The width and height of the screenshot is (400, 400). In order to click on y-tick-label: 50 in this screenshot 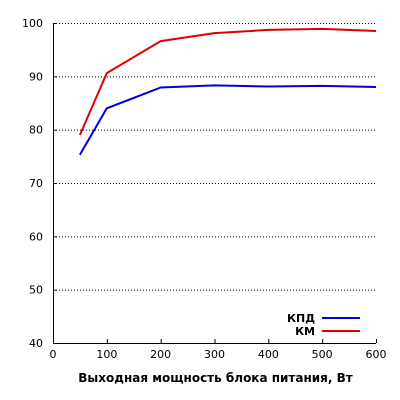, I will do `click(36, 290)`.